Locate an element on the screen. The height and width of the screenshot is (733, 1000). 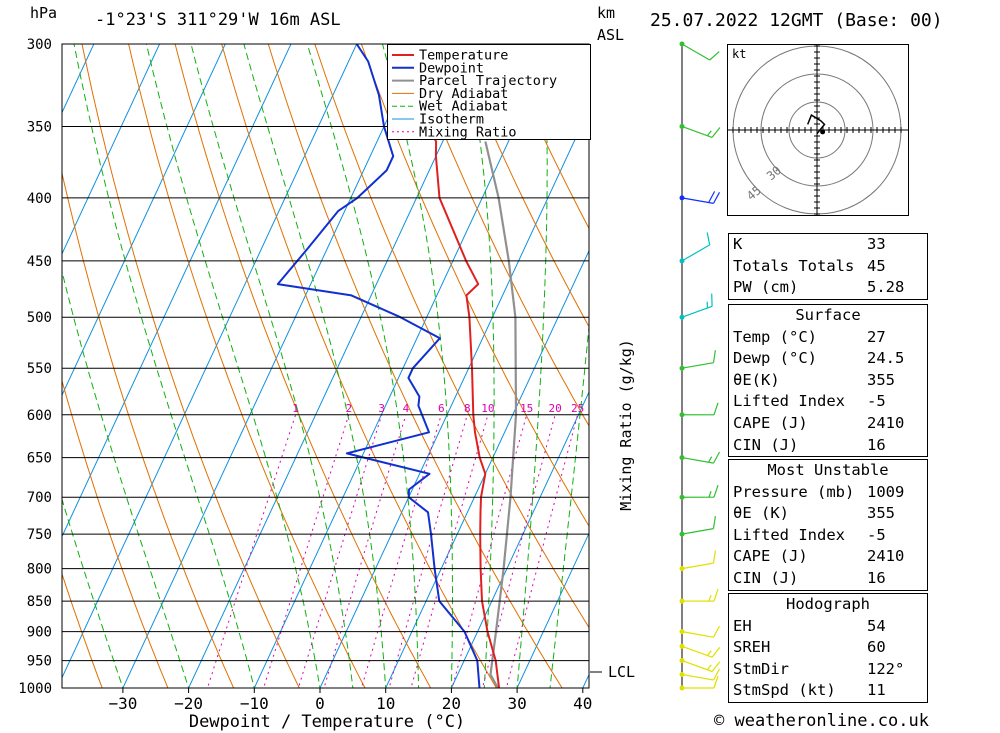
location-title: -1°23'S 311°29'W 16m ASL is located at coordinates (218, 20).